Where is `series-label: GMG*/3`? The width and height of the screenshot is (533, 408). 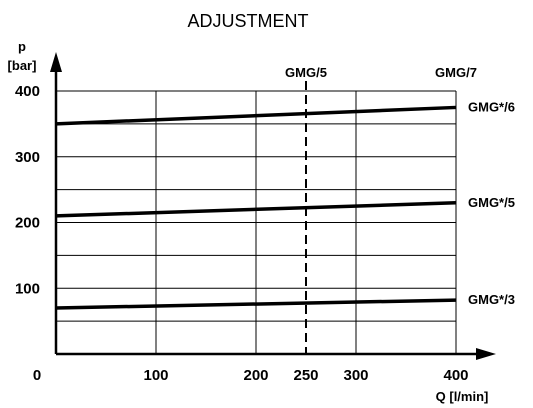
series-label: GMG*/3 is located at coordinates (491, 299).